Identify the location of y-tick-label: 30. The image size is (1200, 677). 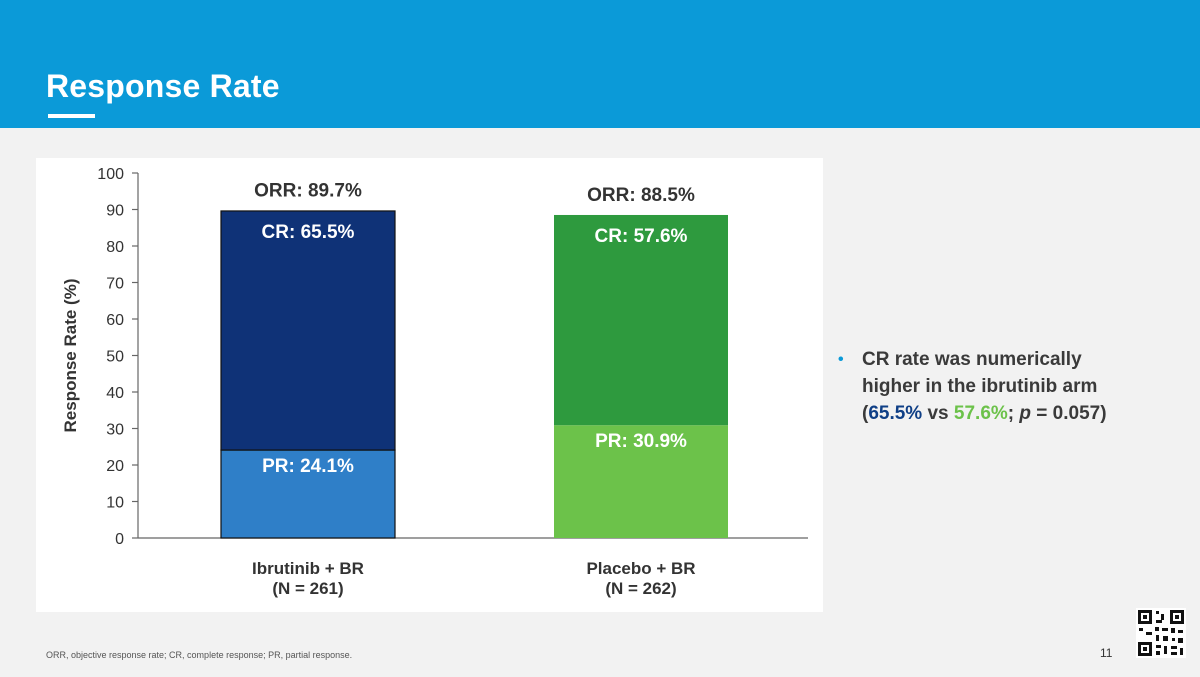
(115, 430).